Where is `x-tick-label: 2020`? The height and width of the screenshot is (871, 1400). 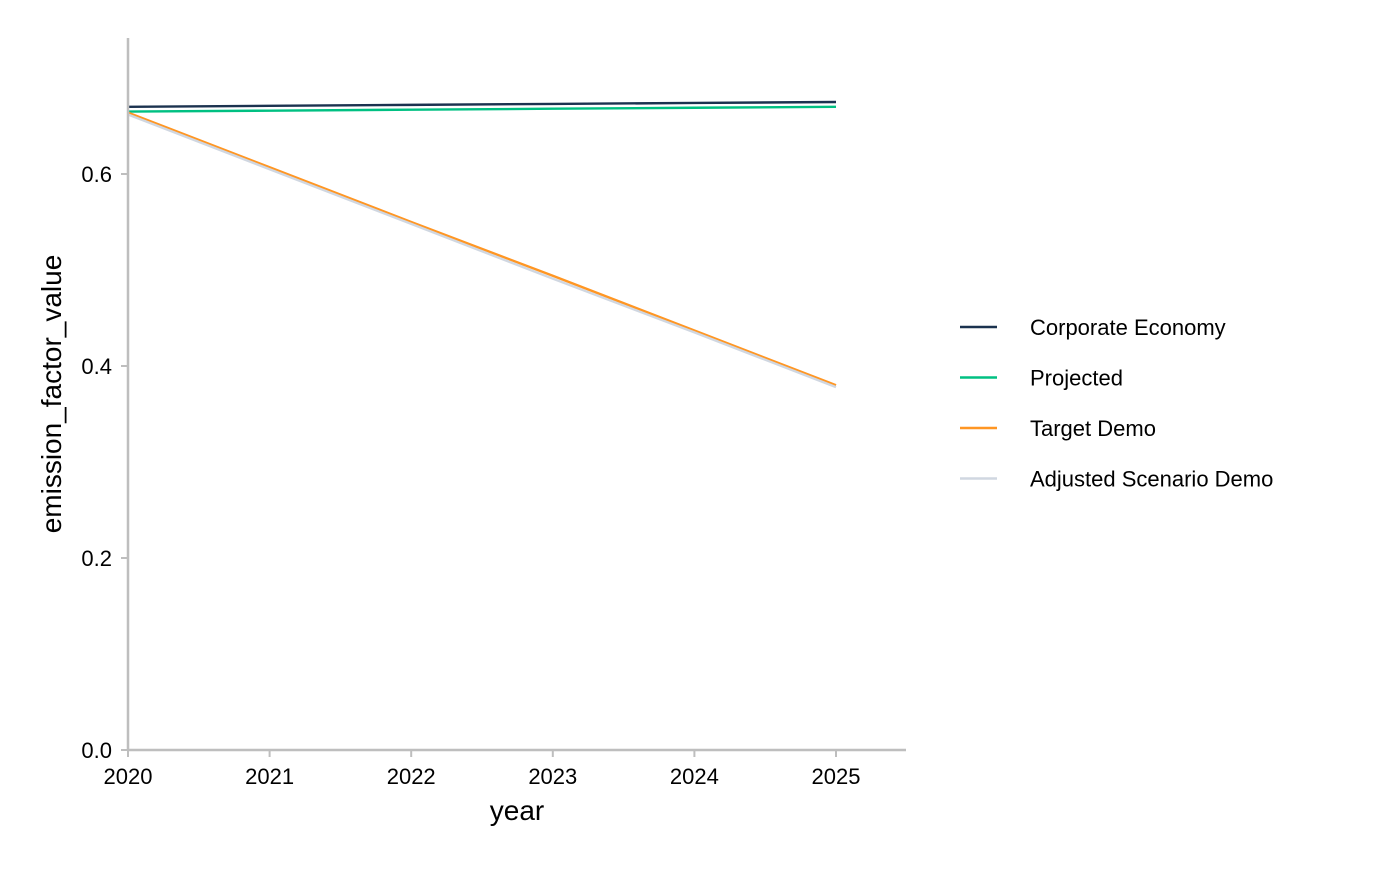 x-tick-label: 2020 is located at coordinates (128, 776).